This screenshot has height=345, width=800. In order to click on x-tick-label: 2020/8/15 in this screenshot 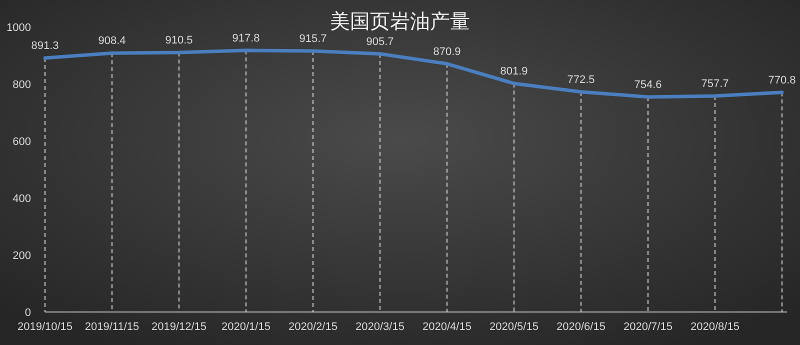, I will do `click(715, 327)`.